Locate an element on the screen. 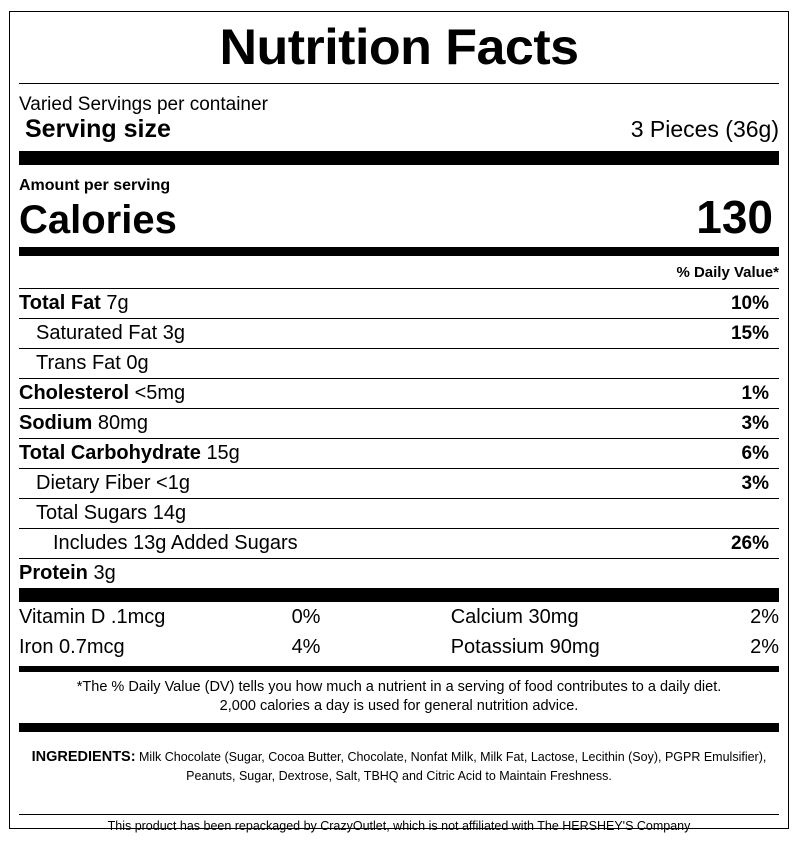 This screenshot has height=841, width=798. nutrient-name: Sodium is located at coordinates (56, 423).